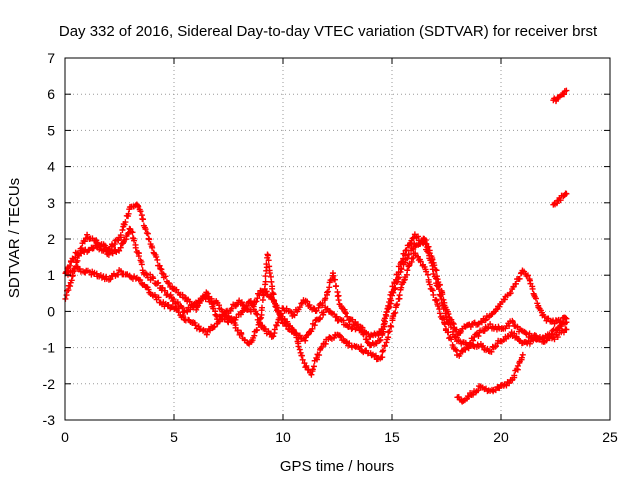 The width and height of the screenshot is (640, 480). I want to click on x-tick-label: 15, so click(392, 437).